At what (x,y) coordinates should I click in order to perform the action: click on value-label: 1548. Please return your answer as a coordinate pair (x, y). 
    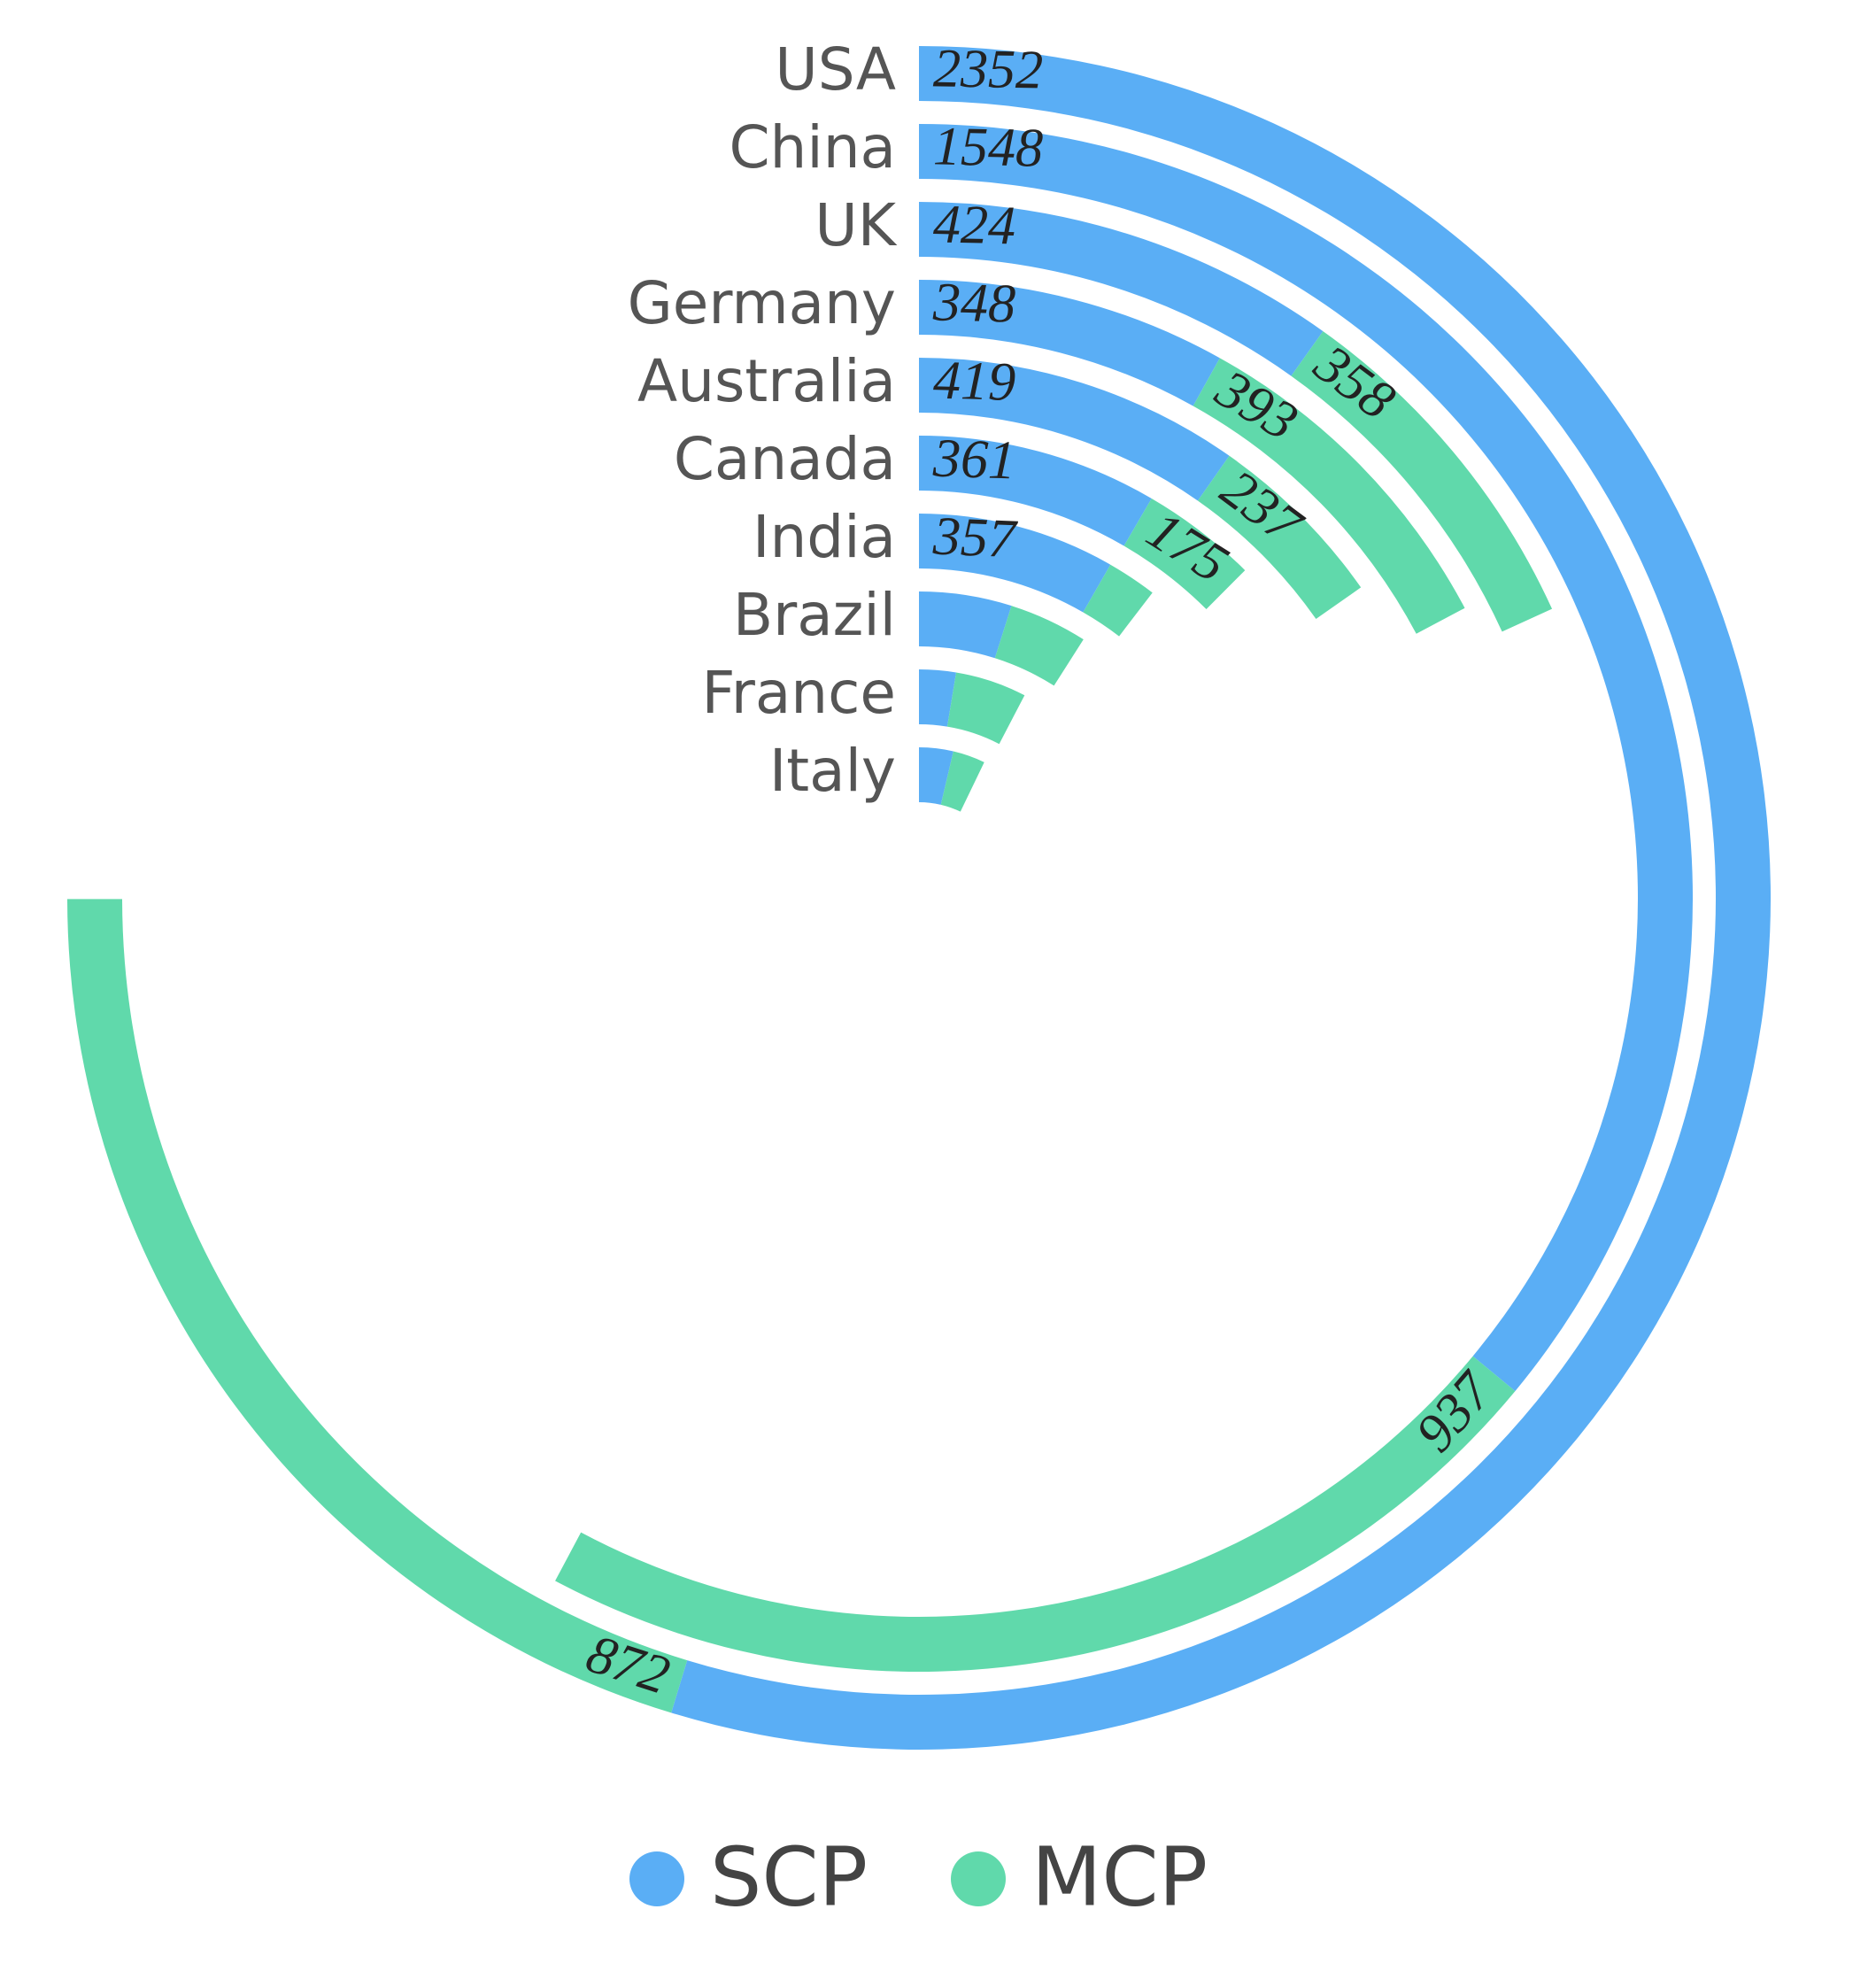
    Looking at the image, I should click on (987, 147).